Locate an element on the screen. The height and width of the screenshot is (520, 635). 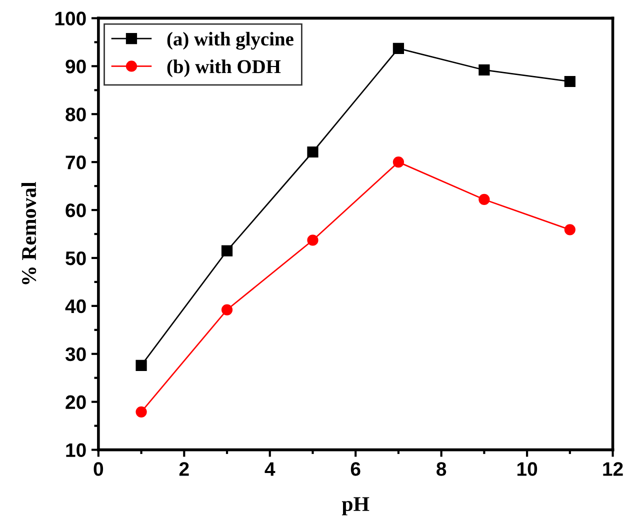
y-tick-label: 100 is located at coordinates (70, 19).